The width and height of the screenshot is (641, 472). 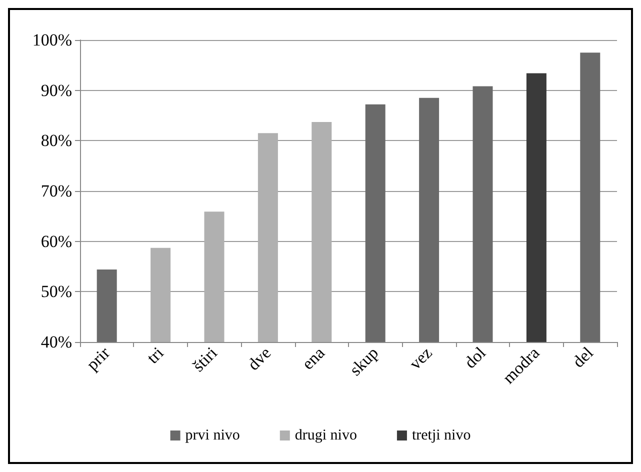 I want to click on x-tick-label: del, so click(x=583, y=357).